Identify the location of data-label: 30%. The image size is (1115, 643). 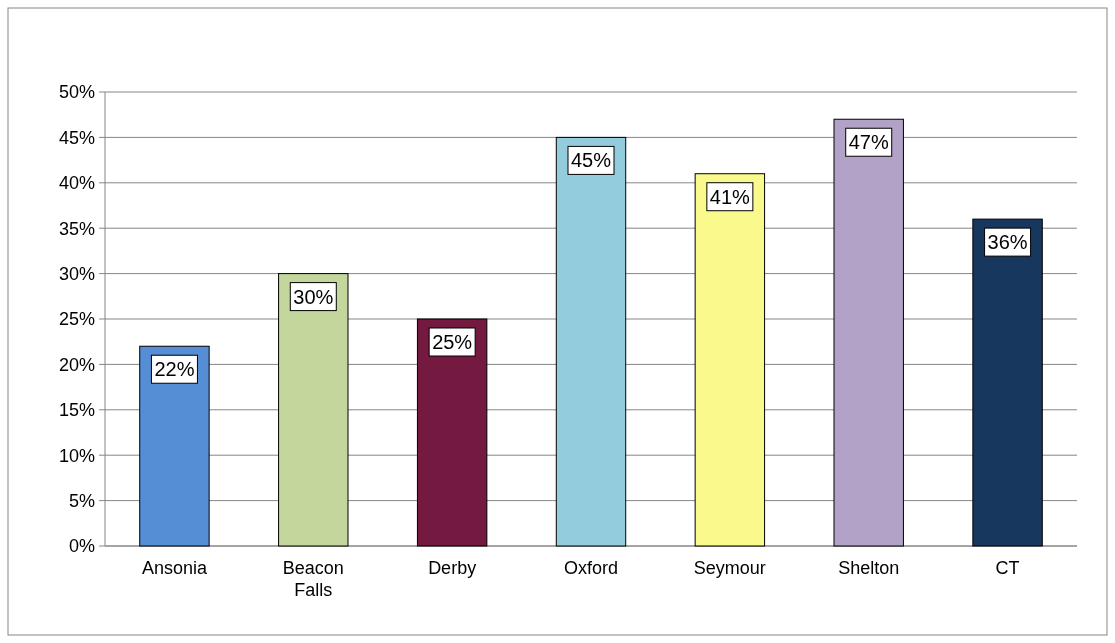
(313, 296).